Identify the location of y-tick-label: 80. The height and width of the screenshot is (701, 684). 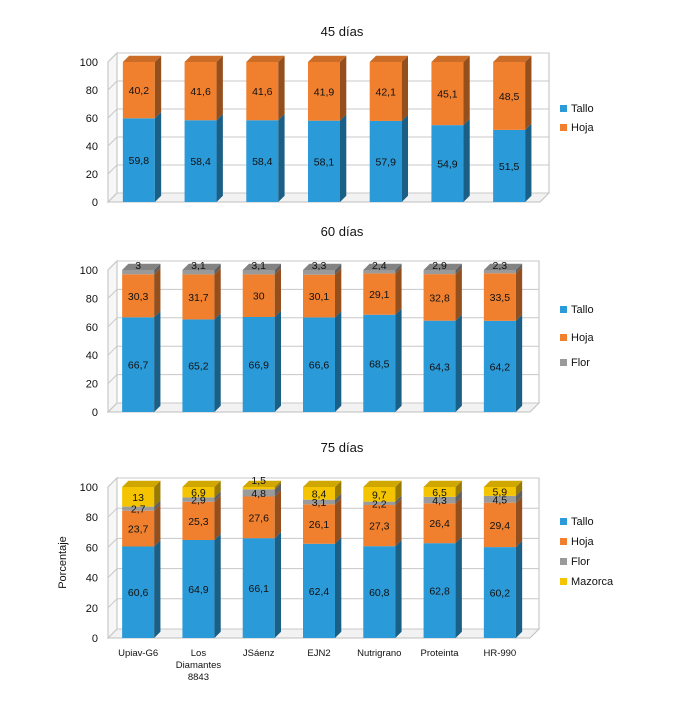
(92, 518).